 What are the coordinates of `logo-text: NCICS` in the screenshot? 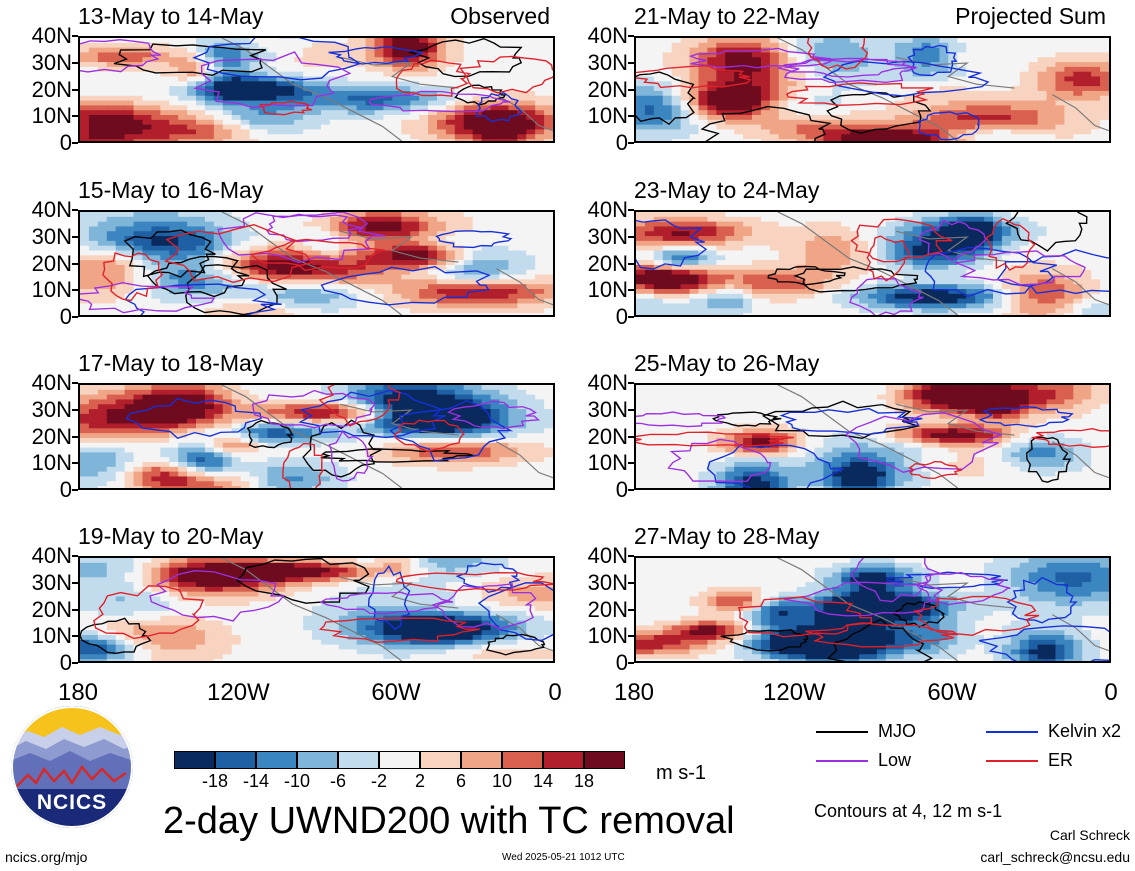 It's located at (72, 802).